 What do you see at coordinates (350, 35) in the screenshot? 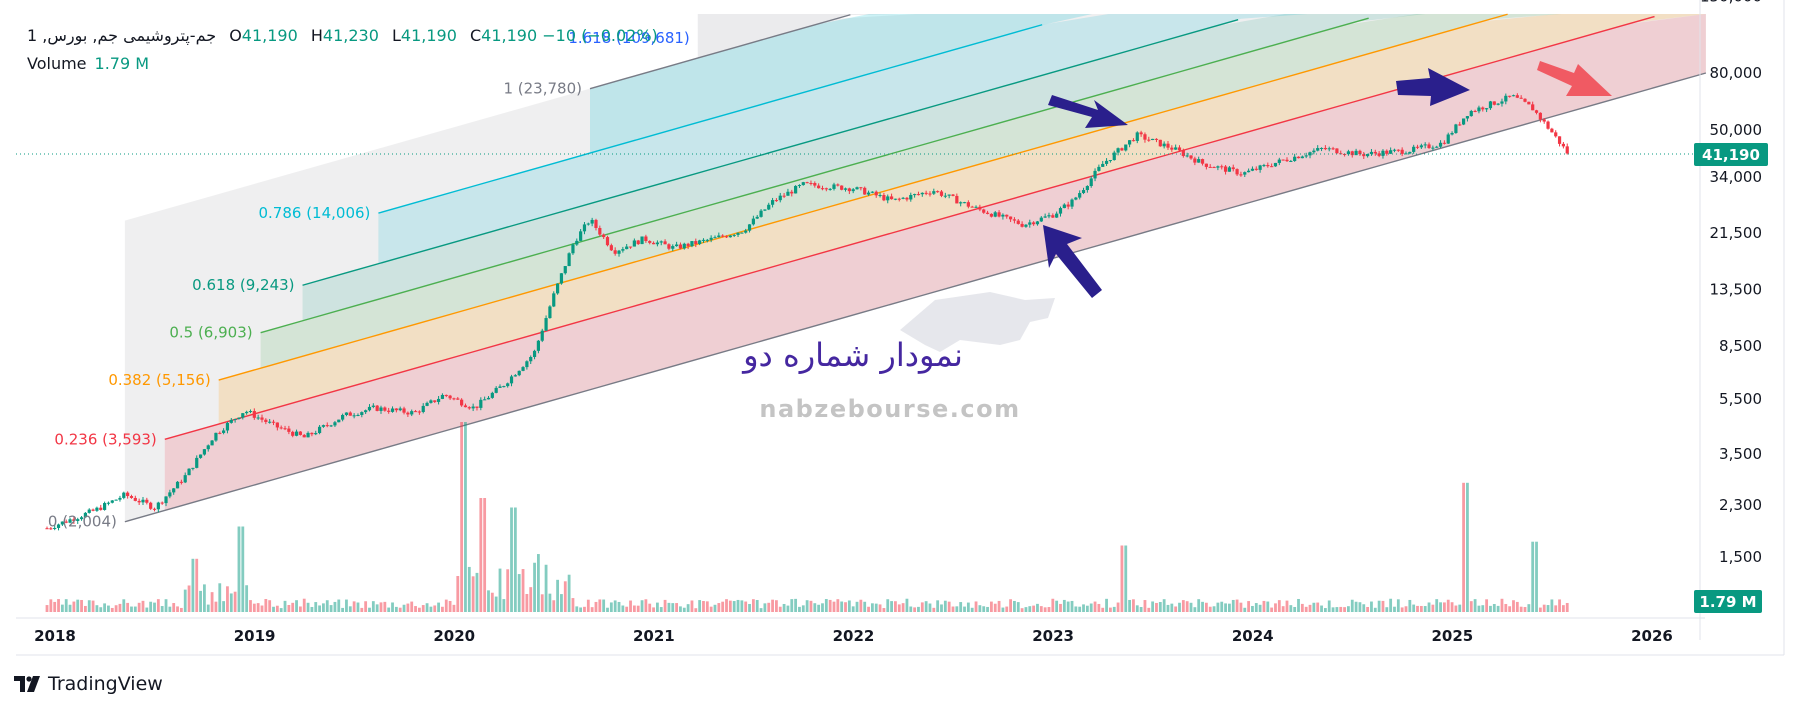
I see `high-value: 41,230` at bounding box center [350, 35].